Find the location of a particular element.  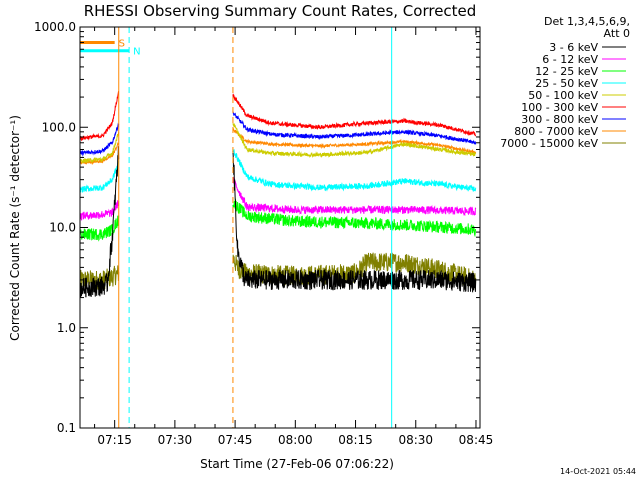

legend-label-6: 300 - 800 keV is located at coordinates (559, 119).